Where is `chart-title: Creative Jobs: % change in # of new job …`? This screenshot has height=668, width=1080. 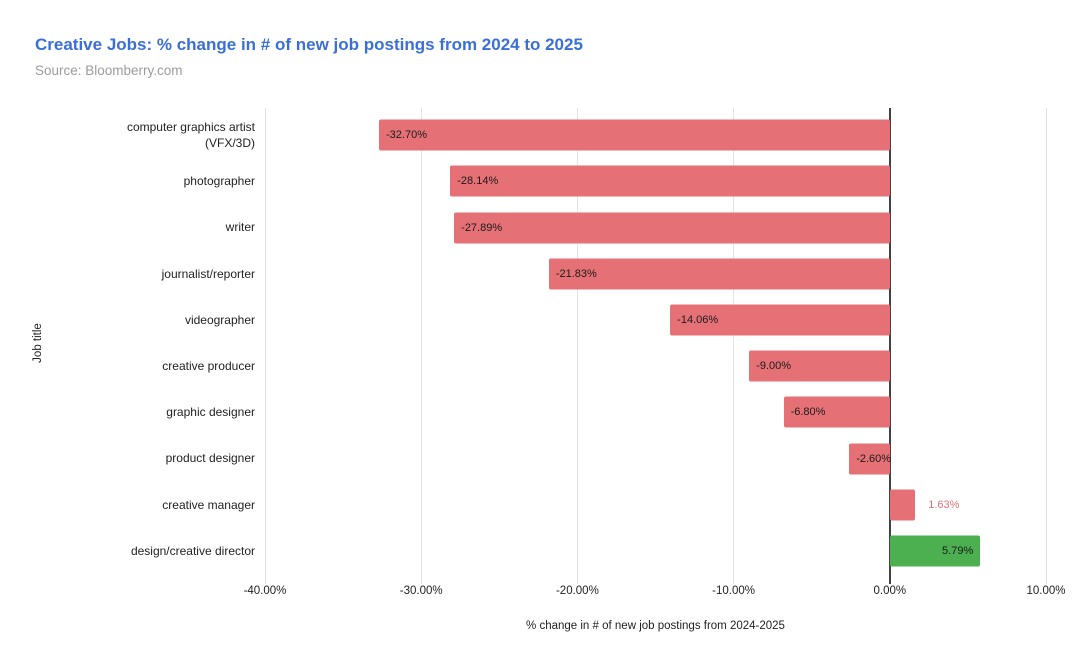 chart-title: Creative Jobs: % change in # of new job … is located at coordinates (309, 44).